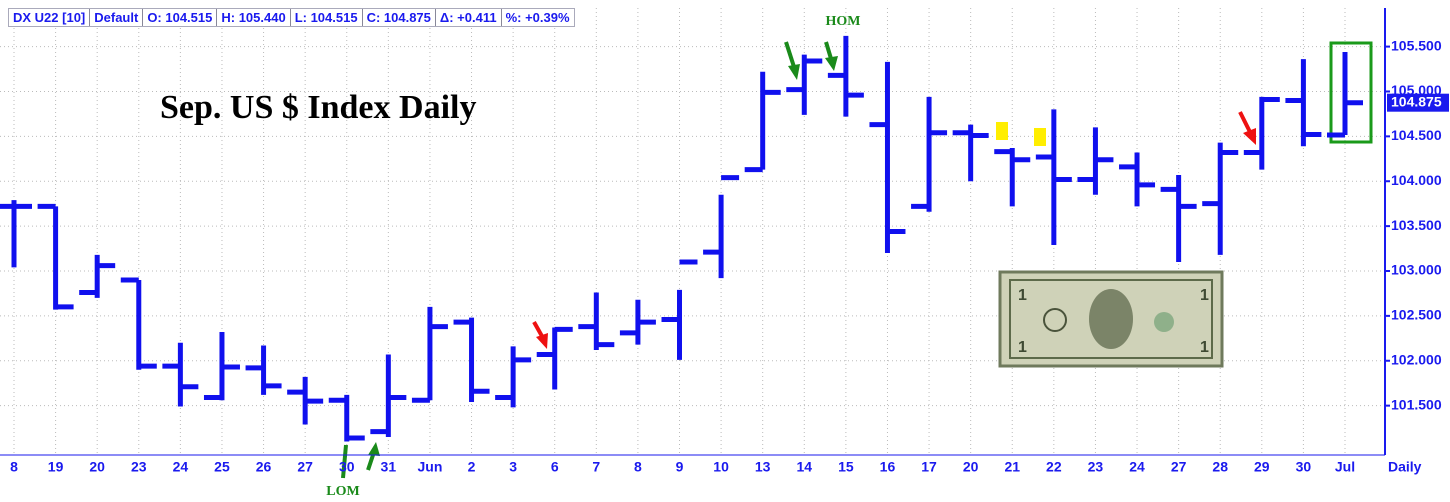  Describe the element at coordinates (1012, 467) in the screenshot. I see `x-tick-label: 21` at that location.